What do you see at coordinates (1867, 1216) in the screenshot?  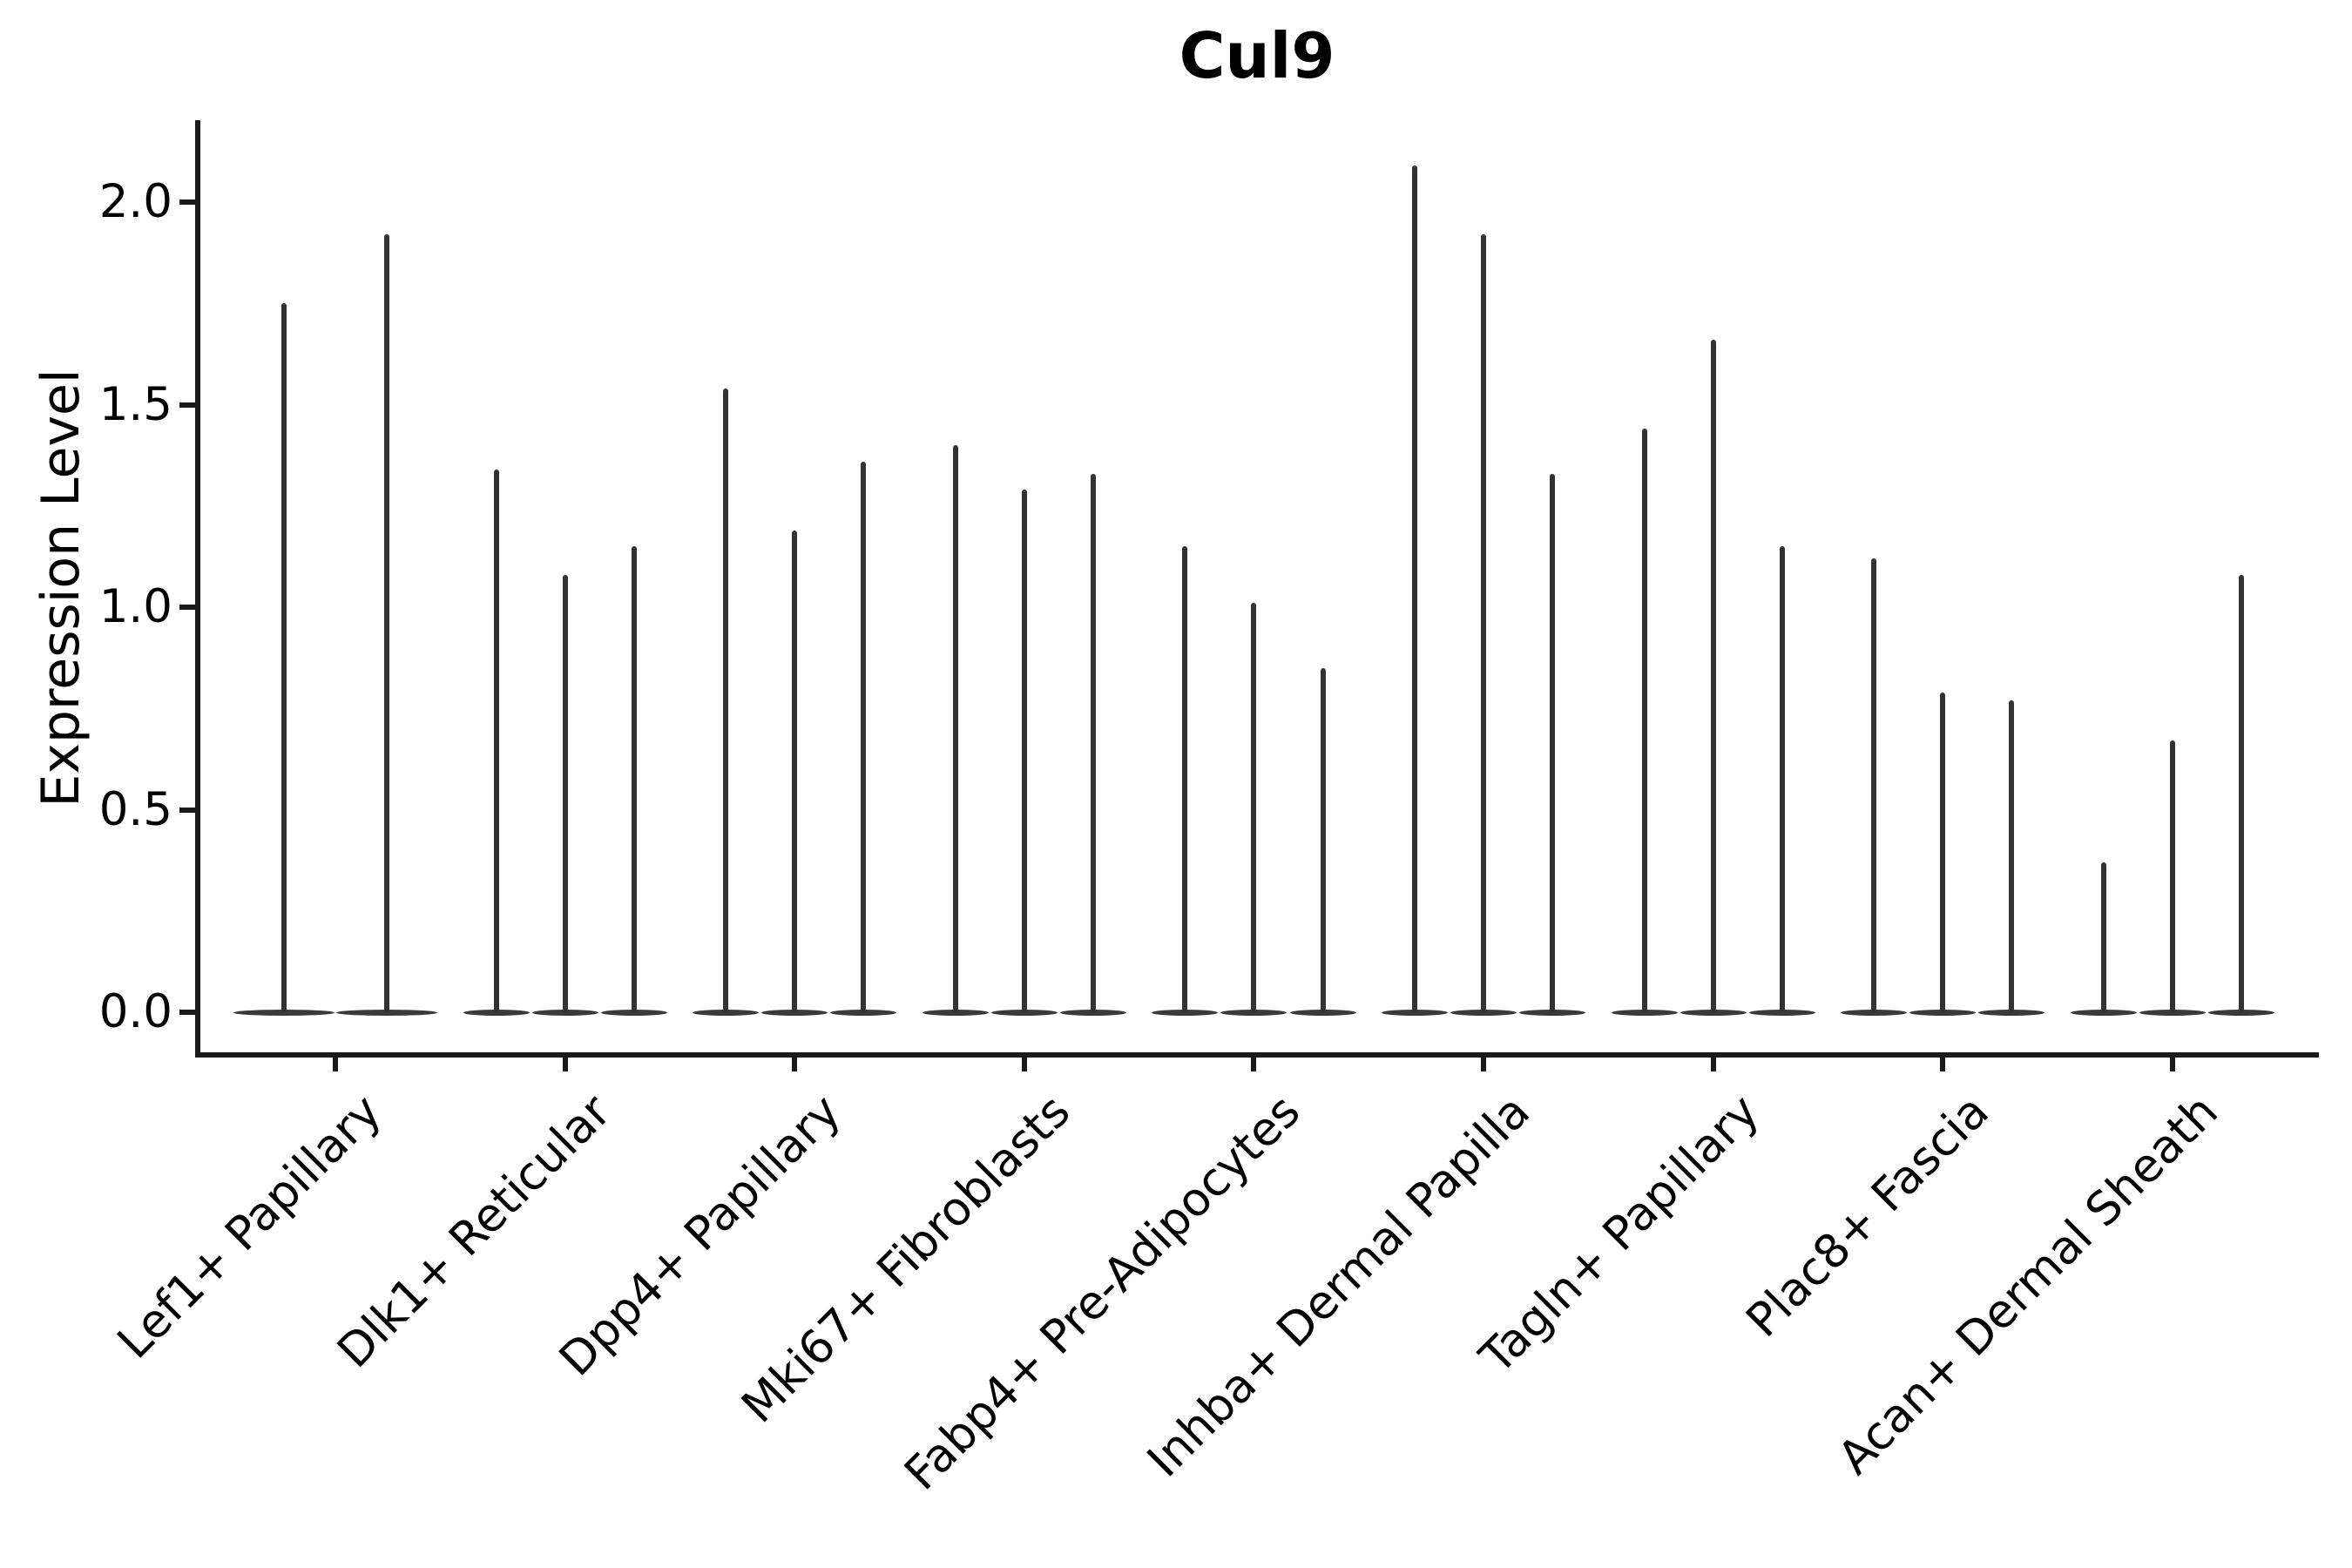 I see `x-category-label: Plac8+ Fascia` at bounding box center [1867, 1216].